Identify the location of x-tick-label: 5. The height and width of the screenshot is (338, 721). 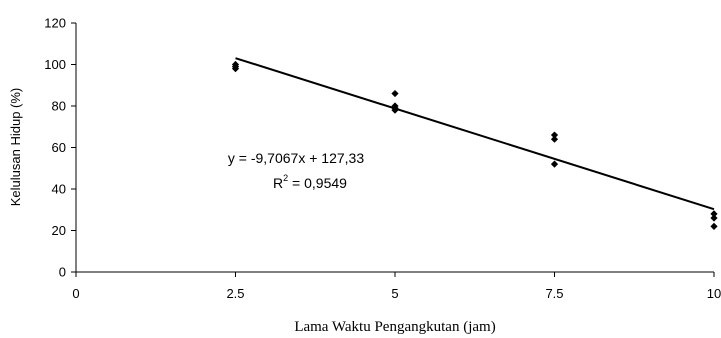
(394, 293).